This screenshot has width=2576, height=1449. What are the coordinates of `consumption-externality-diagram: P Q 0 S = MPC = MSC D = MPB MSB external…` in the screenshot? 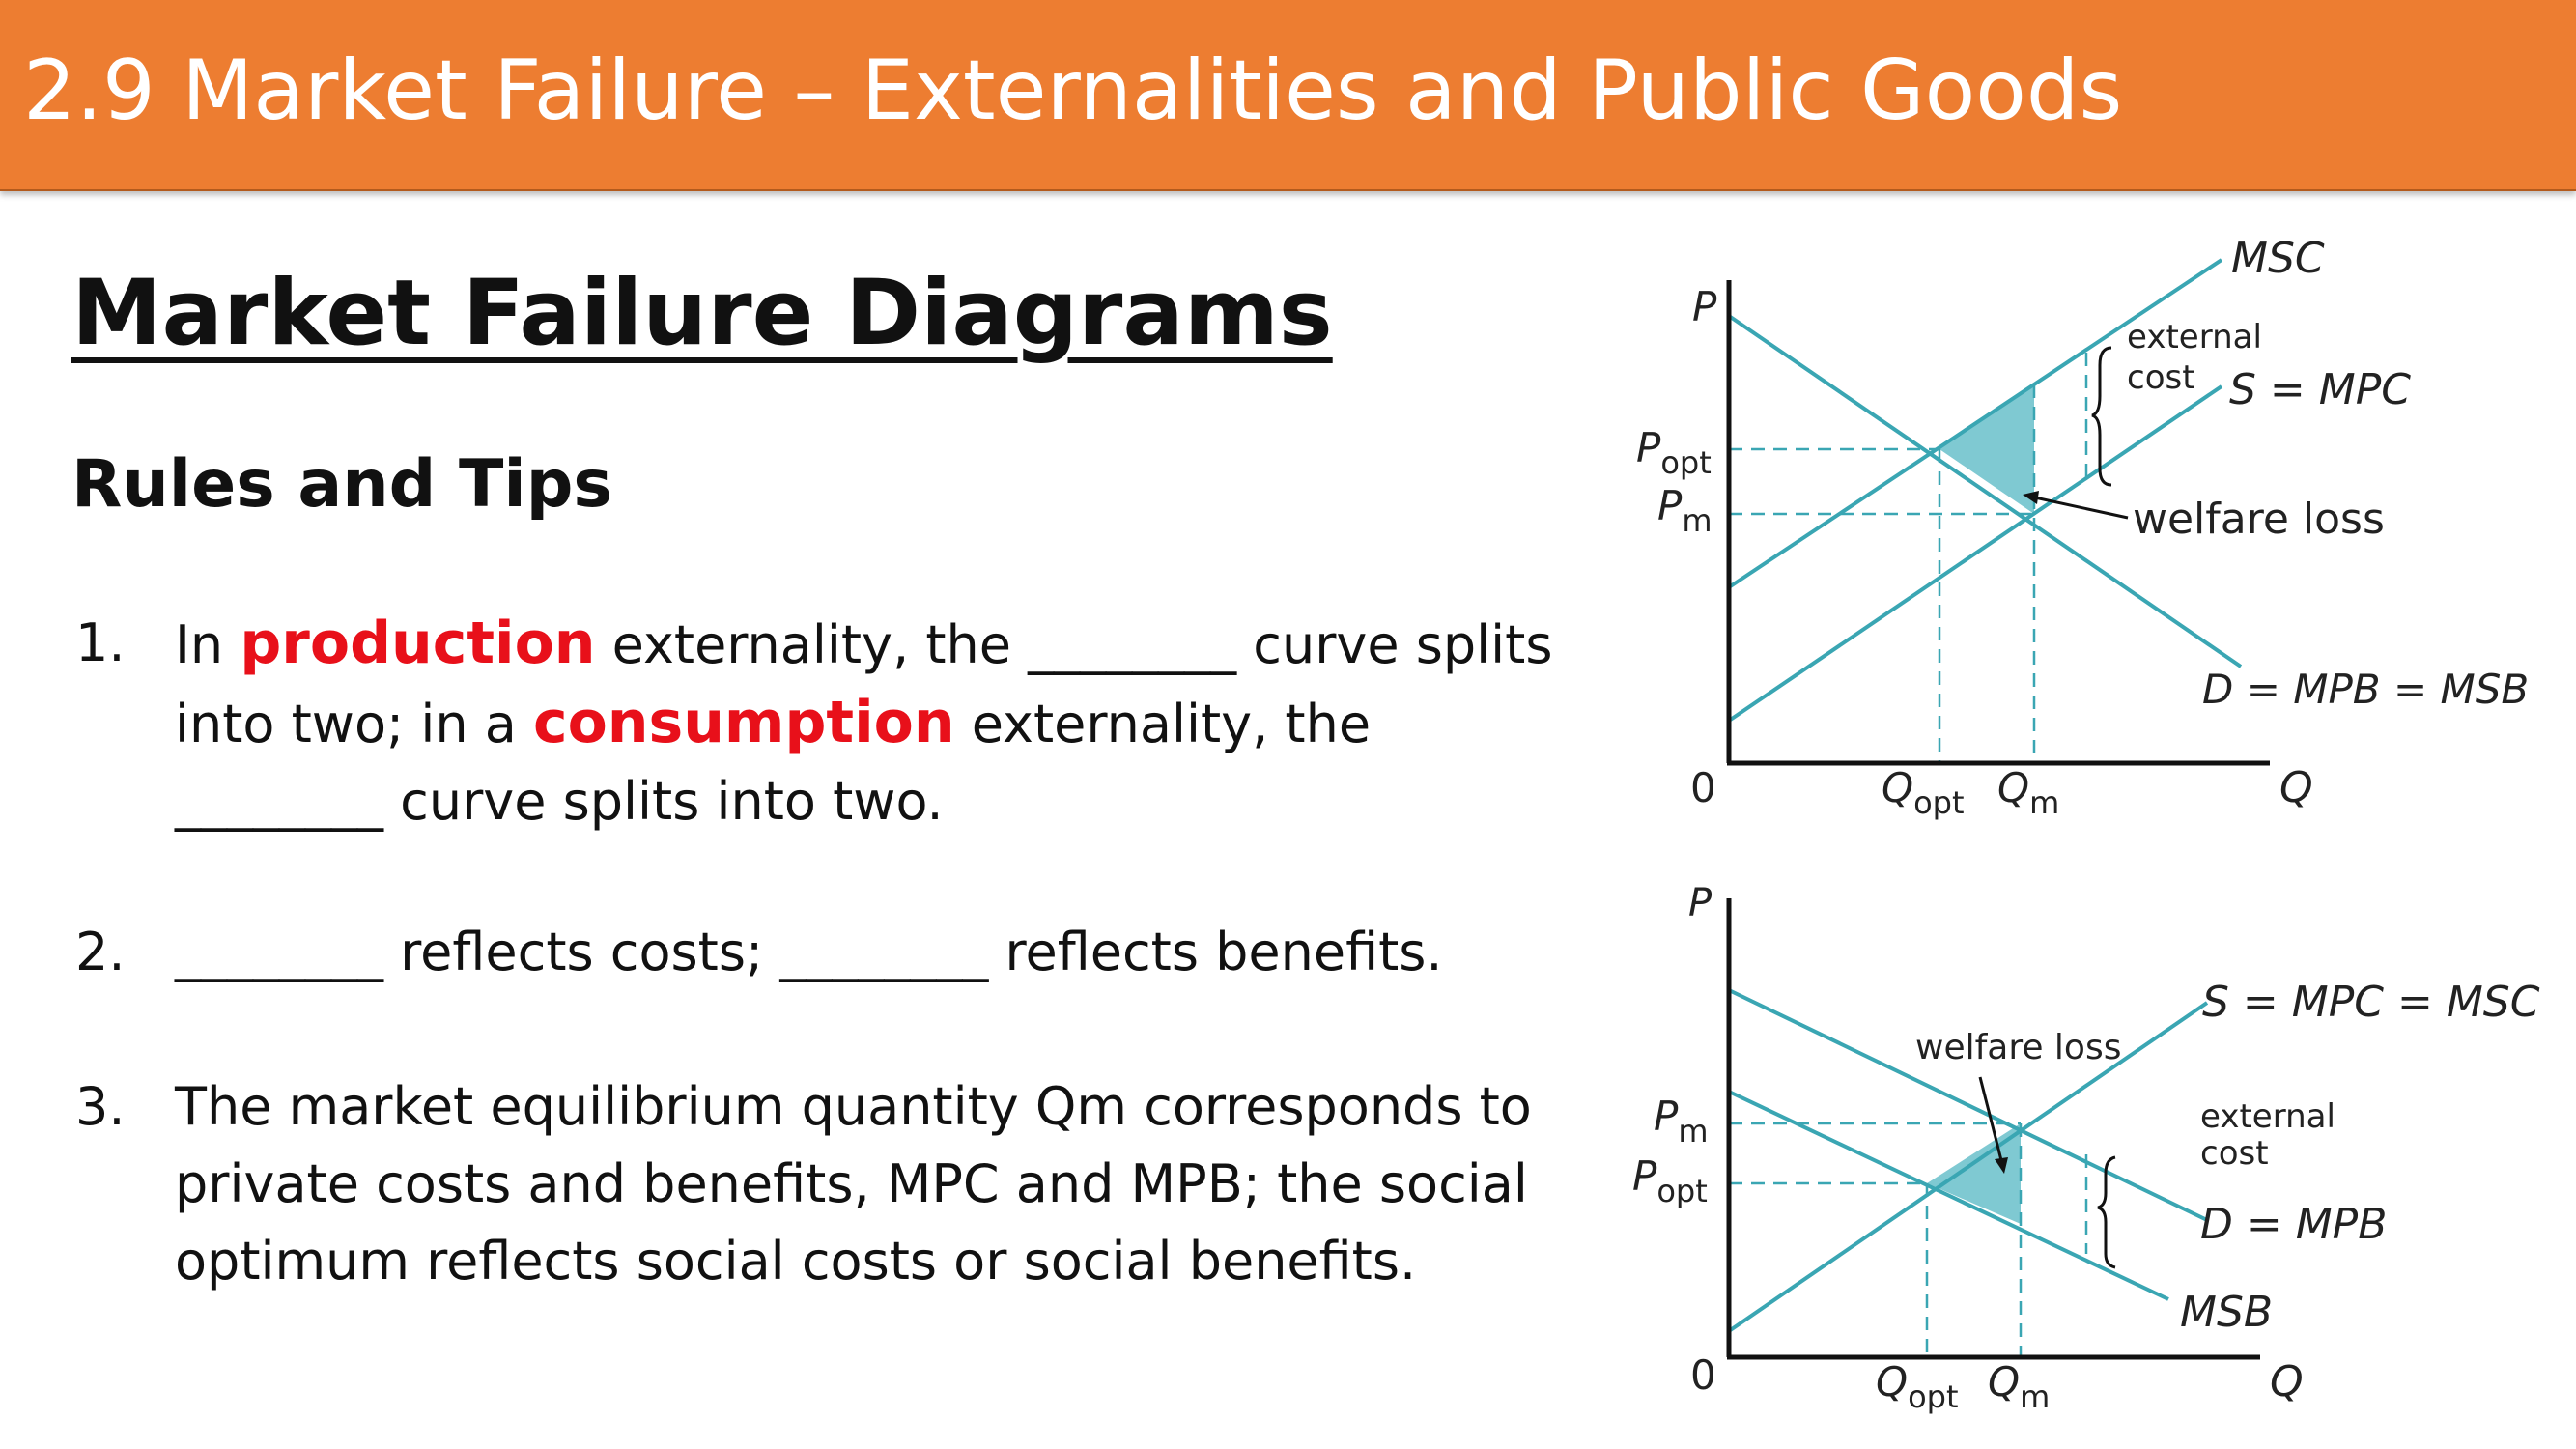 It's located at (2086, 1148).